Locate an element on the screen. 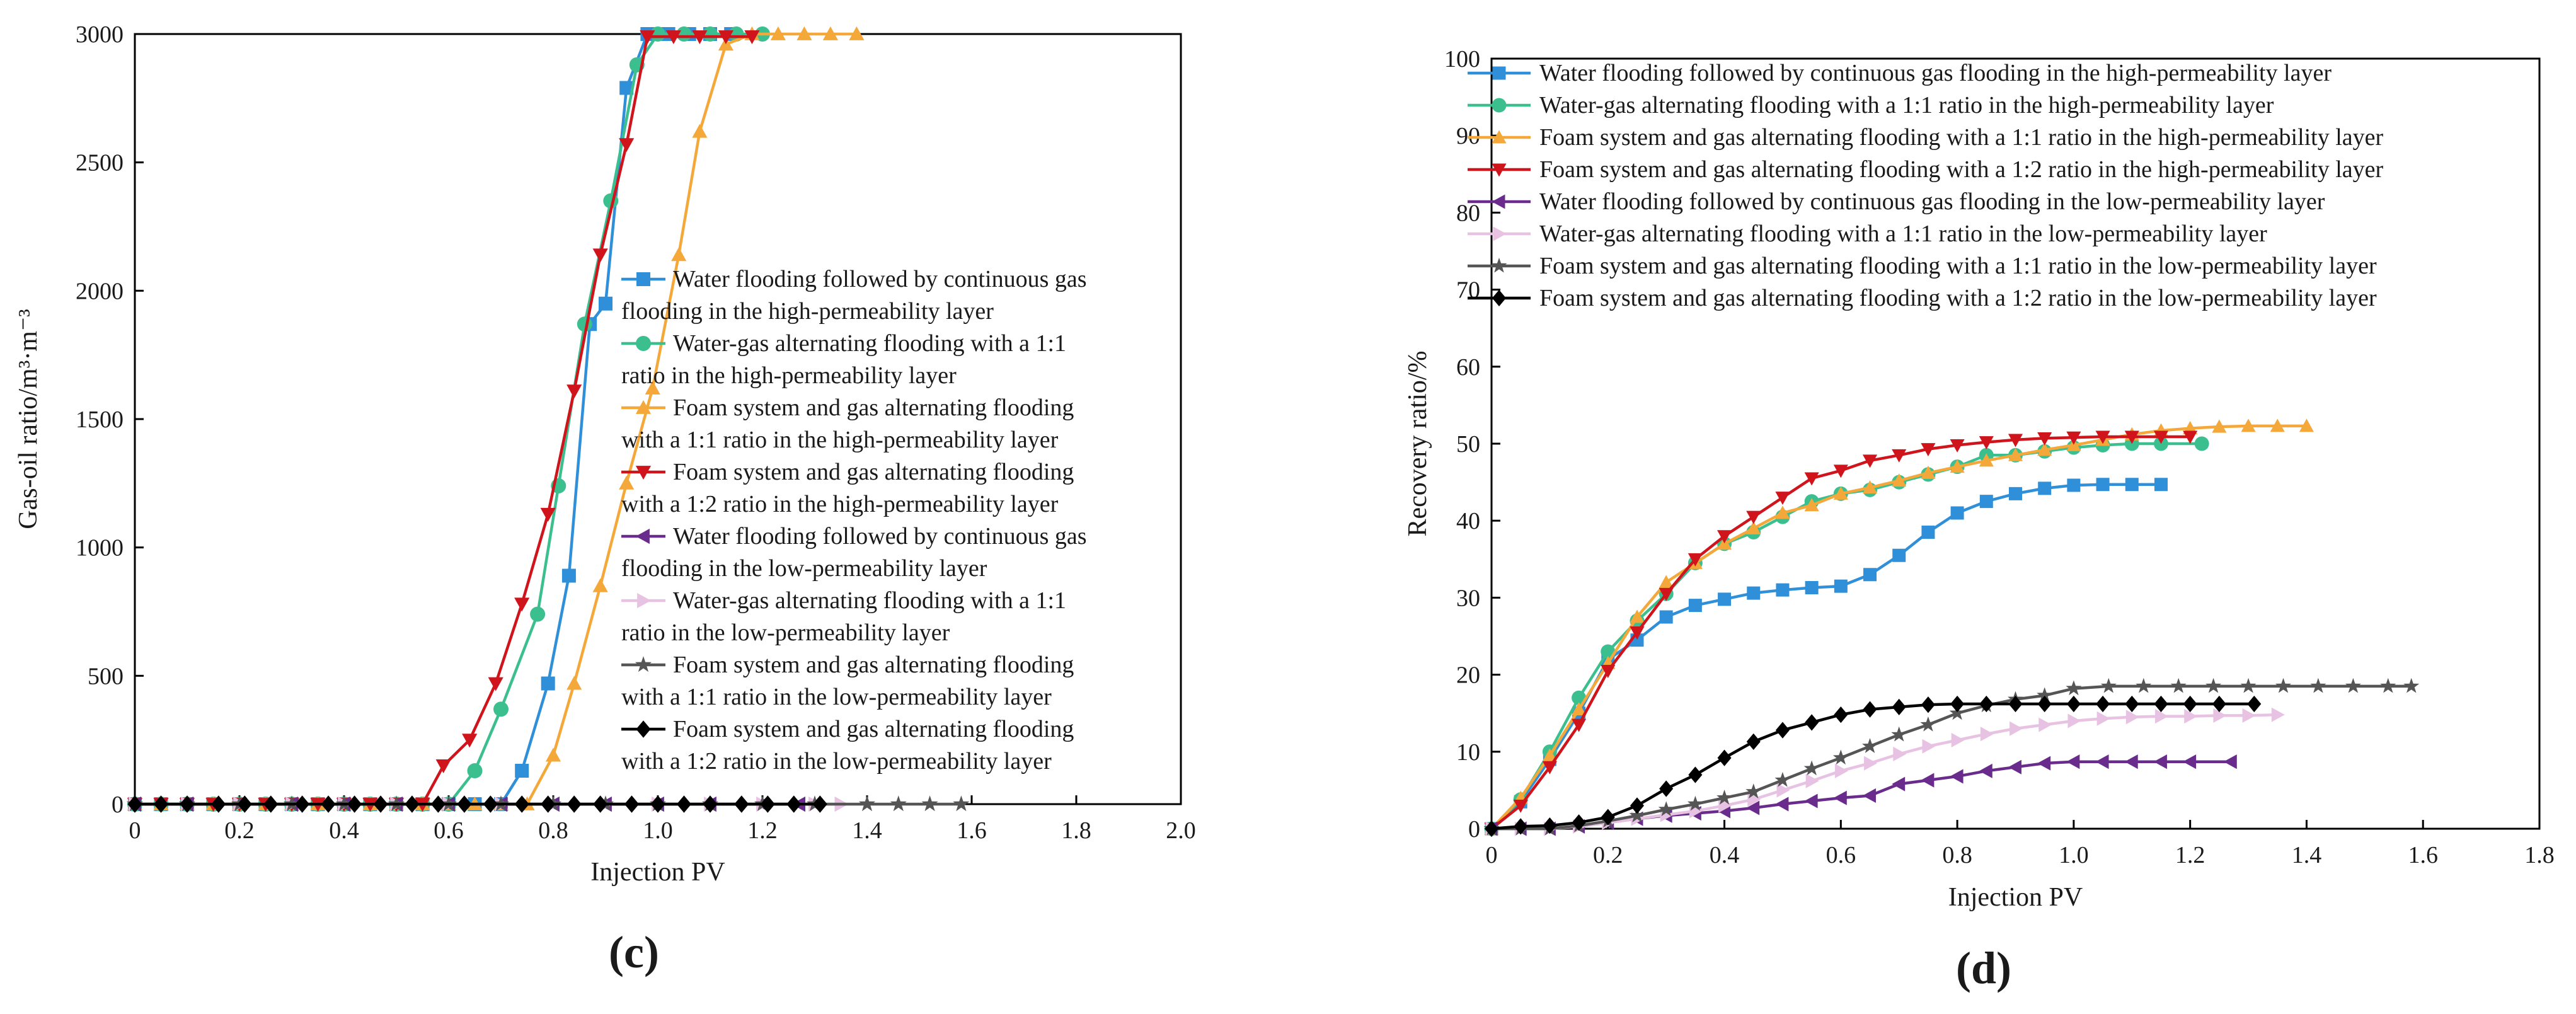  y-tick-label: 40 is located at coordinates (1468, 521).